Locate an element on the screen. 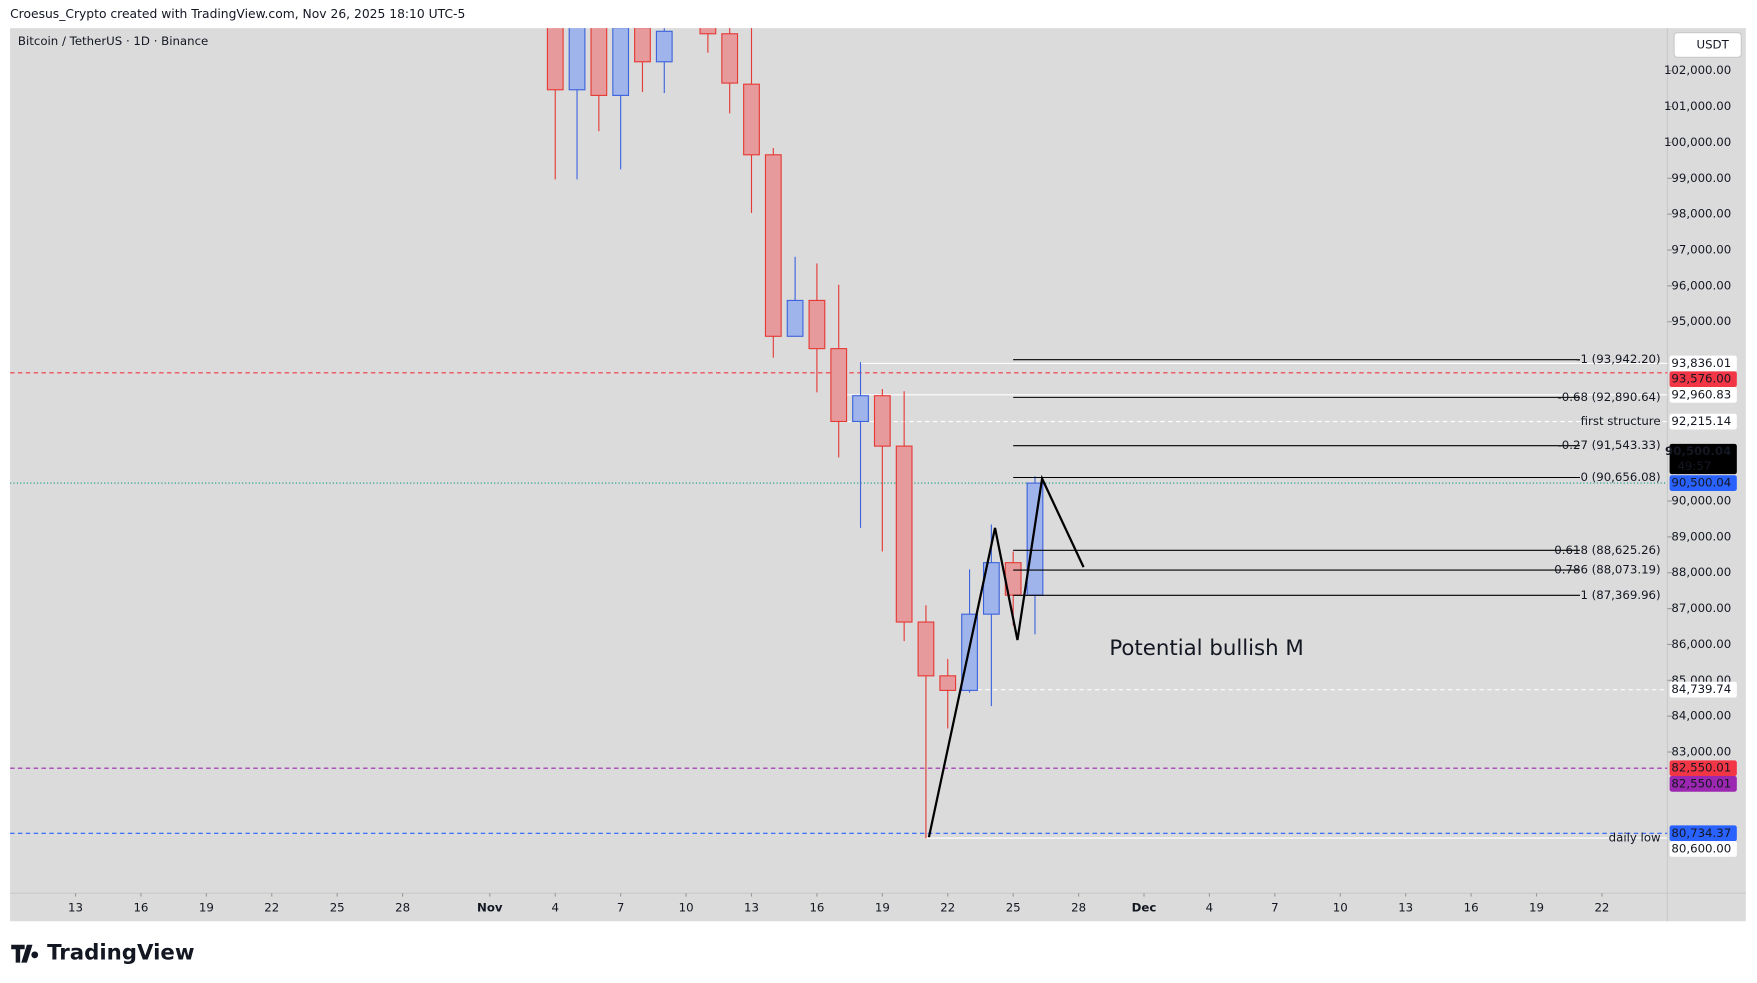 The height and width of the screenshot is (983, 1757). y-tick-label: 100,000.00 is located at coordinates (1697, 142).